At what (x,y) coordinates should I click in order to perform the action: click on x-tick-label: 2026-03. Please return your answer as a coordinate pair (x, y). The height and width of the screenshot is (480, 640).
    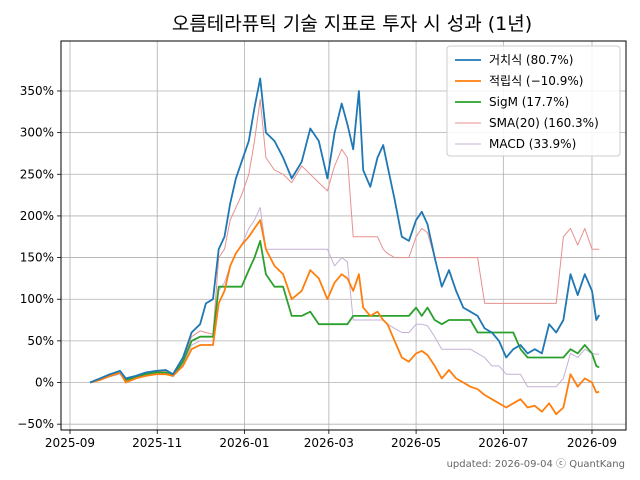
    Looking at the image, I should click on (329, 443).